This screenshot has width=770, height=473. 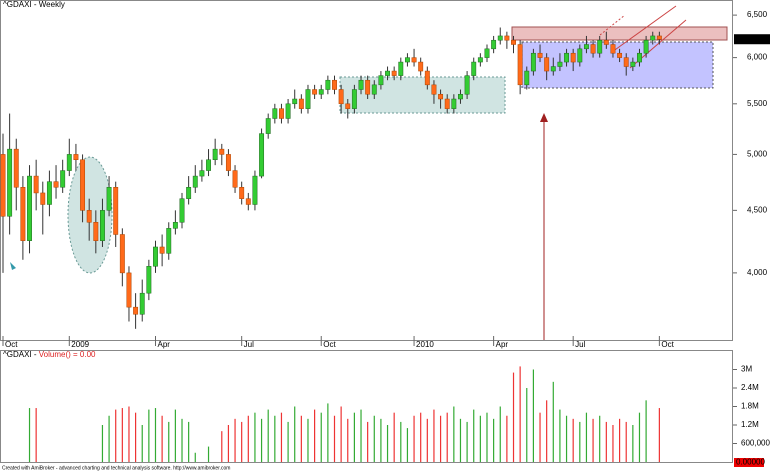 I want to click on volume-y-tick-label: 3M, so click(x=746, y=369).